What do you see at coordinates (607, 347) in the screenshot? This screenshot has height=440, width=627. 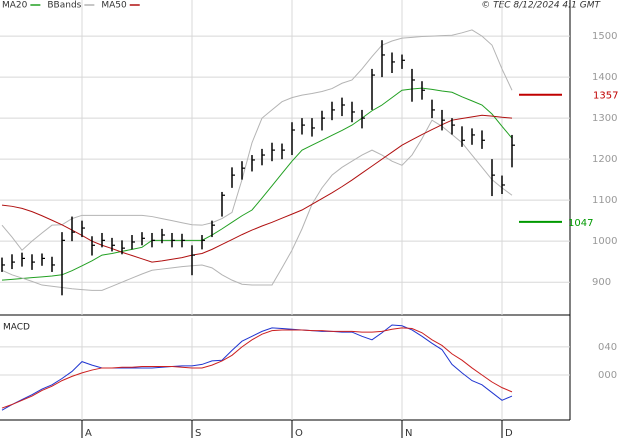 I see `y-tick-label: 040` at bounding box center [607, 347].